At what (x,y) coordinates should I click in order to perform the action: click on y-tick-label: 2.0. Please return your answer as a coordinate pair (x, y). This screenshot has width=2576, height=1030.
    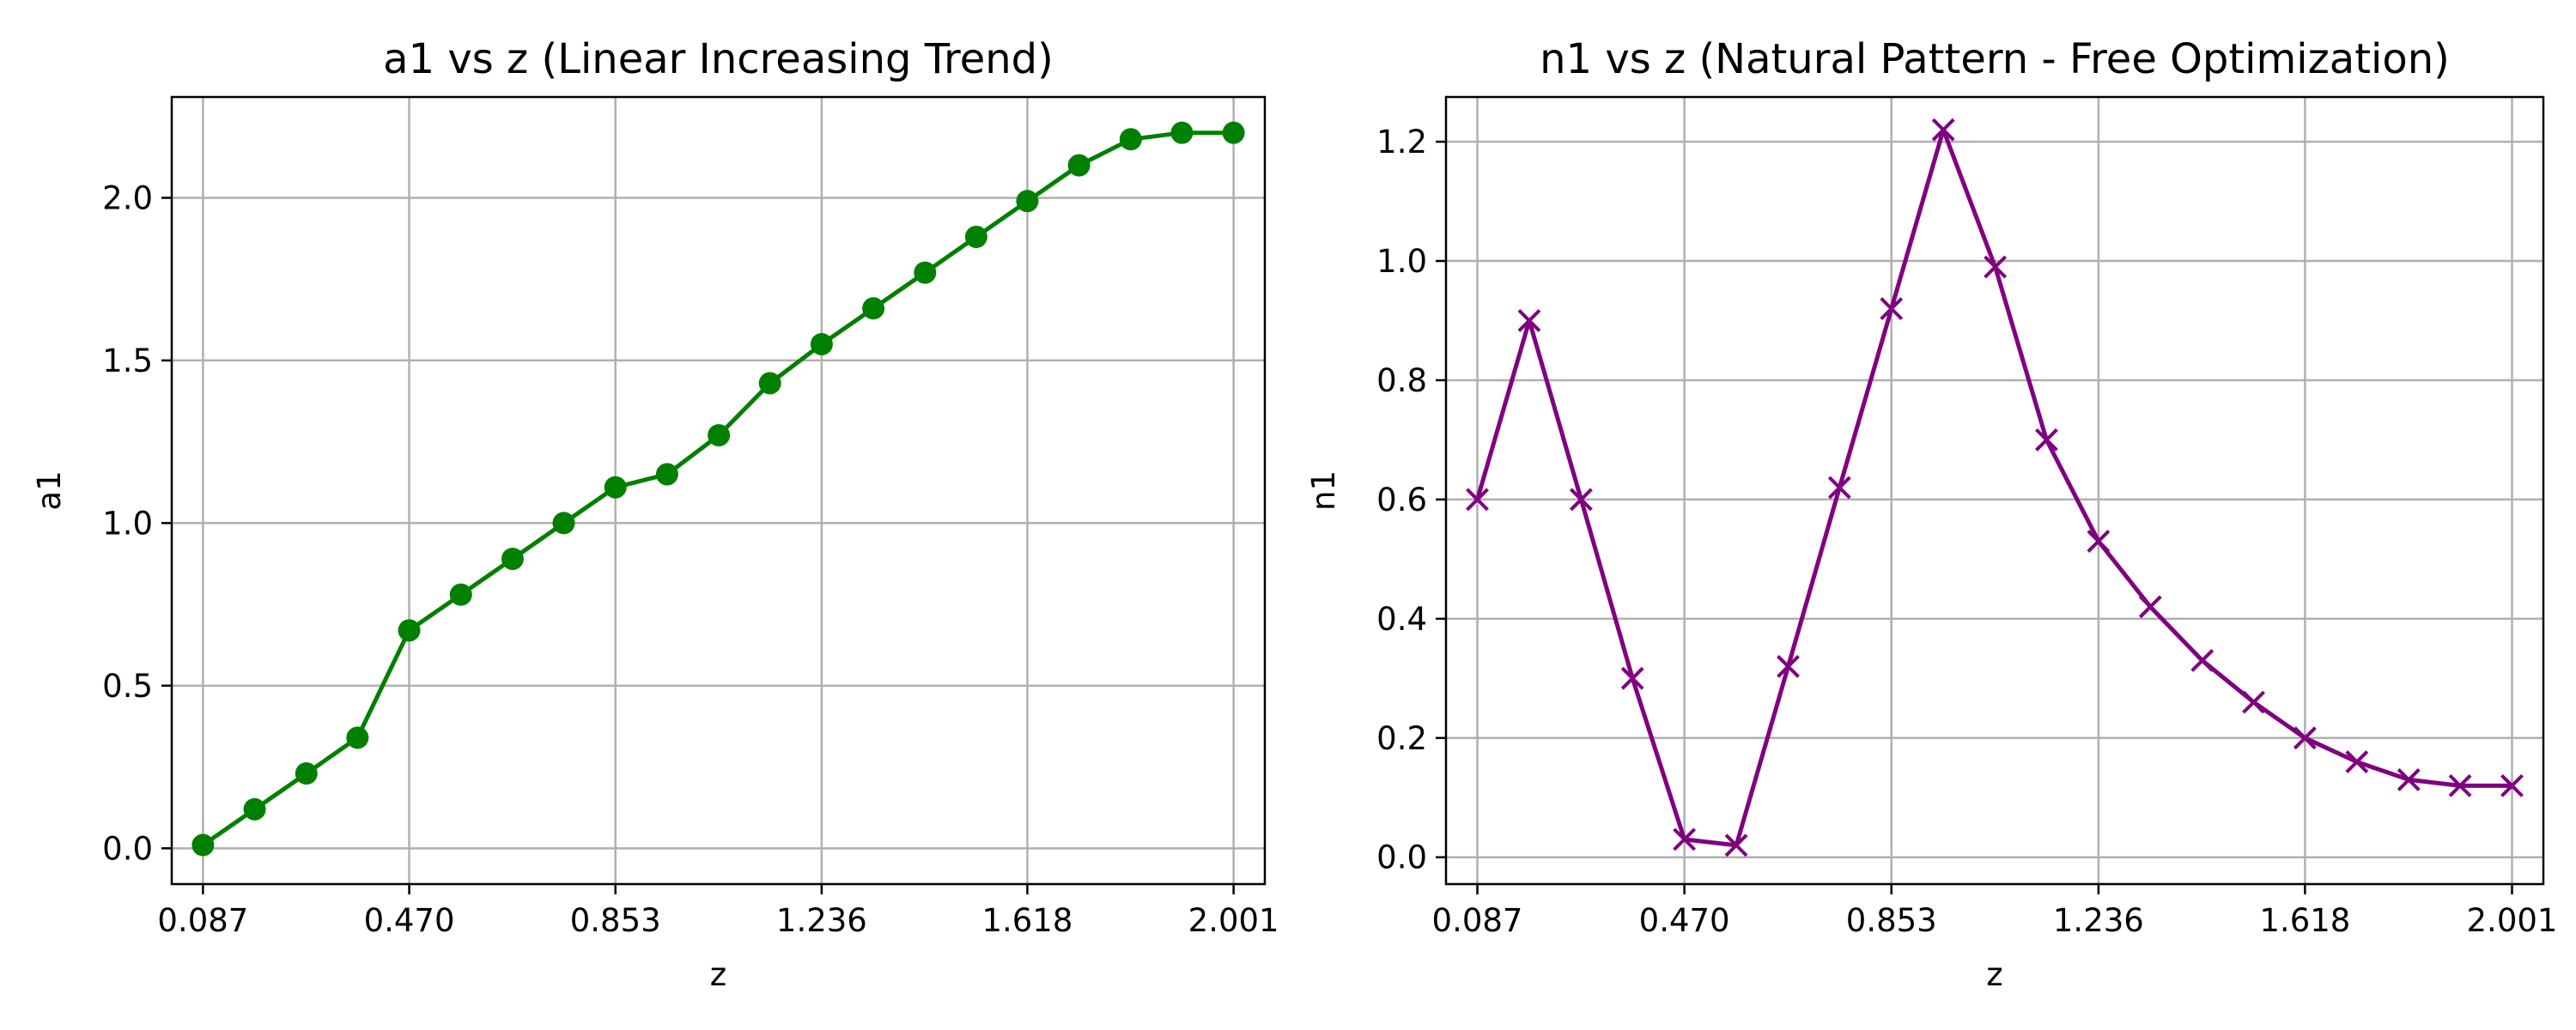
    Looking at the image, I should click on (128, 197).